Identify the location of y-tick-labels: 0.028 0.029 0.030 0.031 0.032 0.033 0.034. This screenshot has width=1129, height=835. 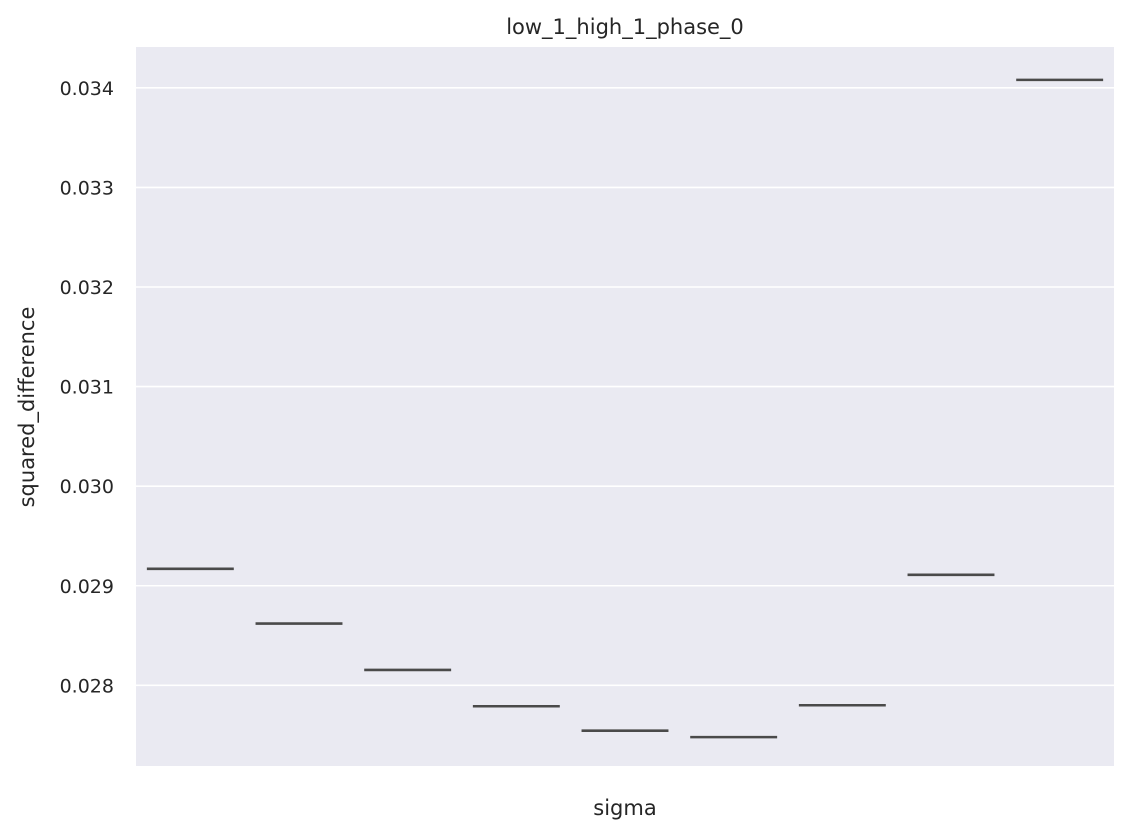
(87, 388).